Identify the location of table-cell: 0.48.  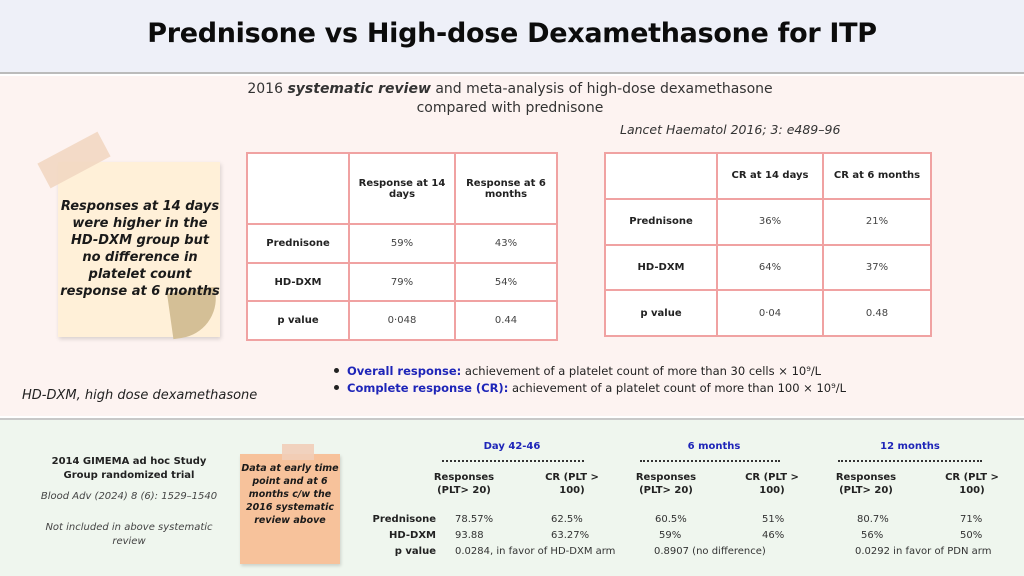
(877, 313).